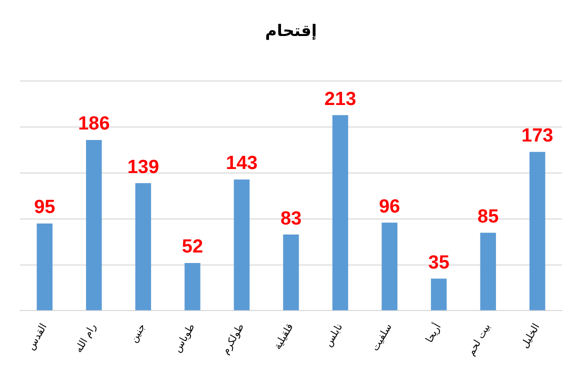 The width and height of the screenshot is (587, 366). I want to click on data-label: 96, so click(389, 207).